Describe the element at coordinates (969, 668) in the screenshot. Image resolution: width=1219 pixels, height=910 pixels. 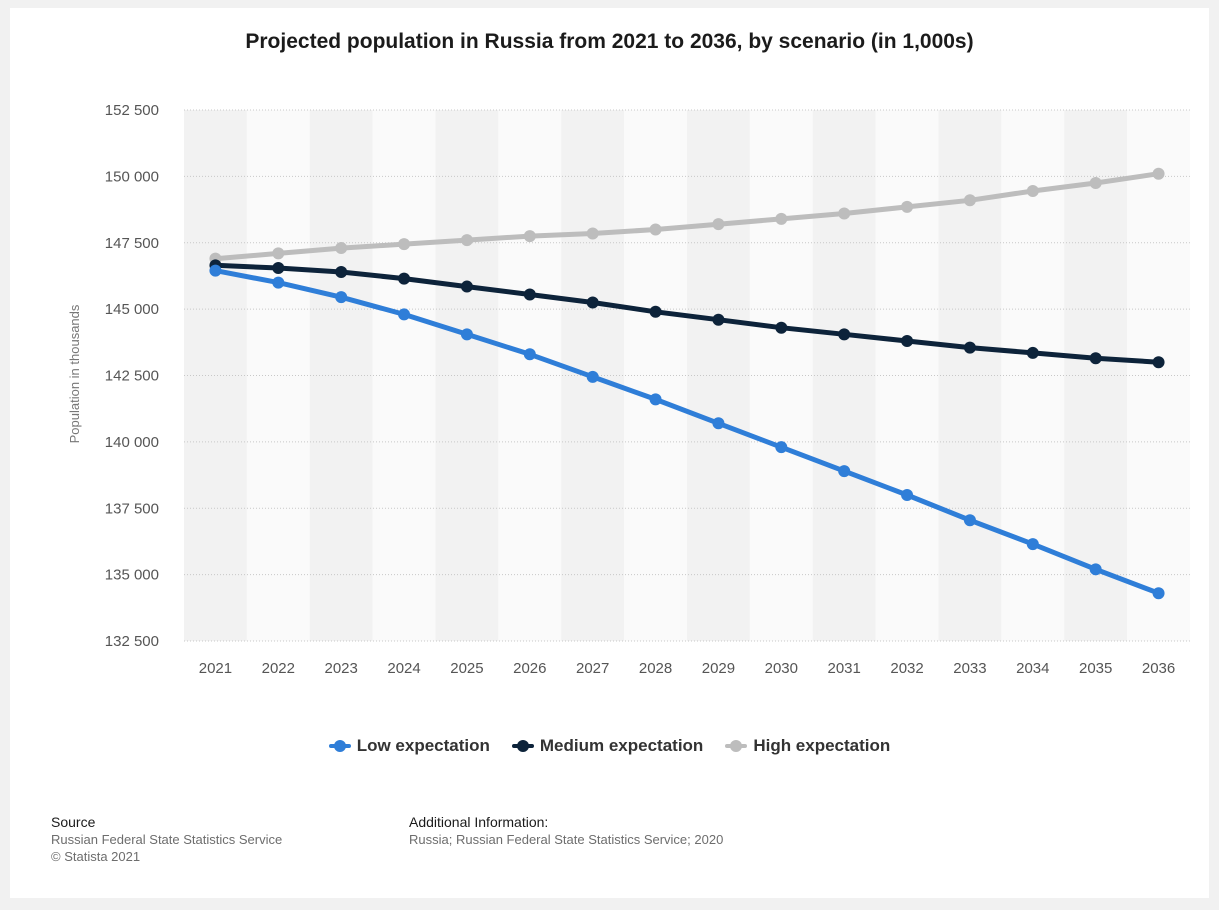
I see `x-tick-label: 2033` at that location.